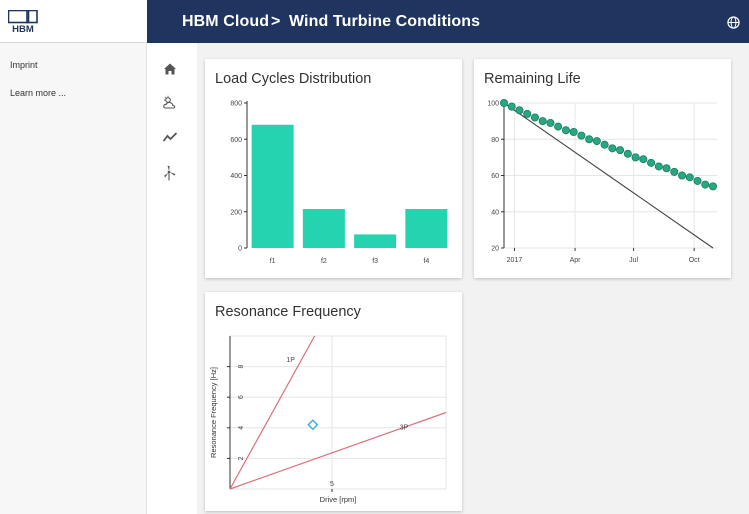  What do you see at coordinates (236, 176) in the screenshot?
I see `y-tick-label: 400` at bounding box center [236, 176].